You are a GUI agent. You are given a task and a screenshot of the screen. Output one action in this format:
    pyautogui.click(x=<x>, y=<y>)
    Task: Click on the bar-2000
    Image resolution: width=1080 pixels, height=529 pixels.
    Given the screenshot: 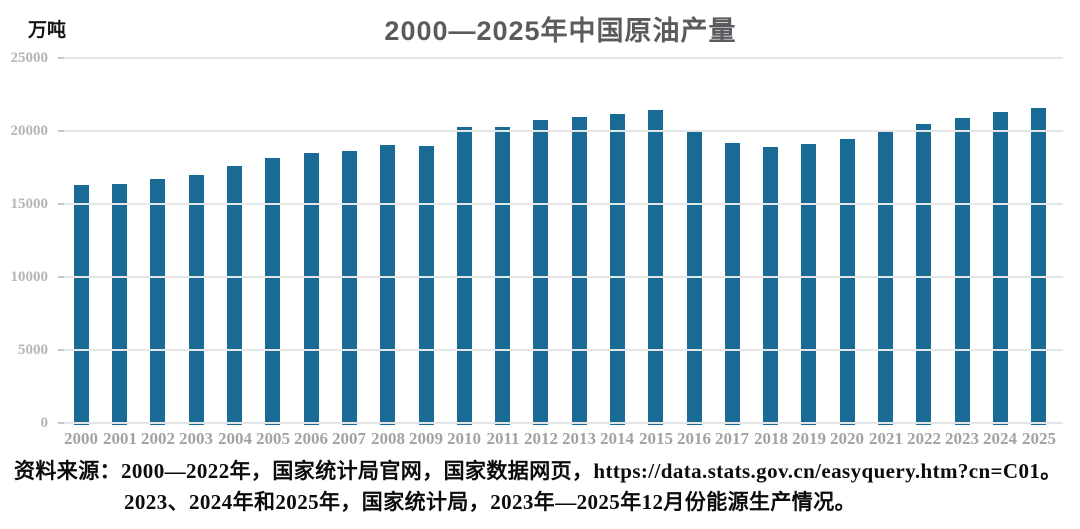 What is the action you would take?
    pyautogui.click(x=81, y=305)
    